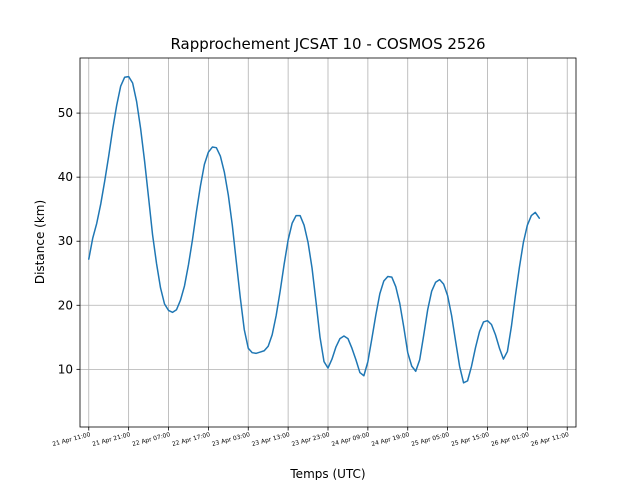 The height and width of the screenshot is (480, 640). Describe the element at coordinates (65, 369) in the screenshot. I see `y-tick-label: 10` at that location.